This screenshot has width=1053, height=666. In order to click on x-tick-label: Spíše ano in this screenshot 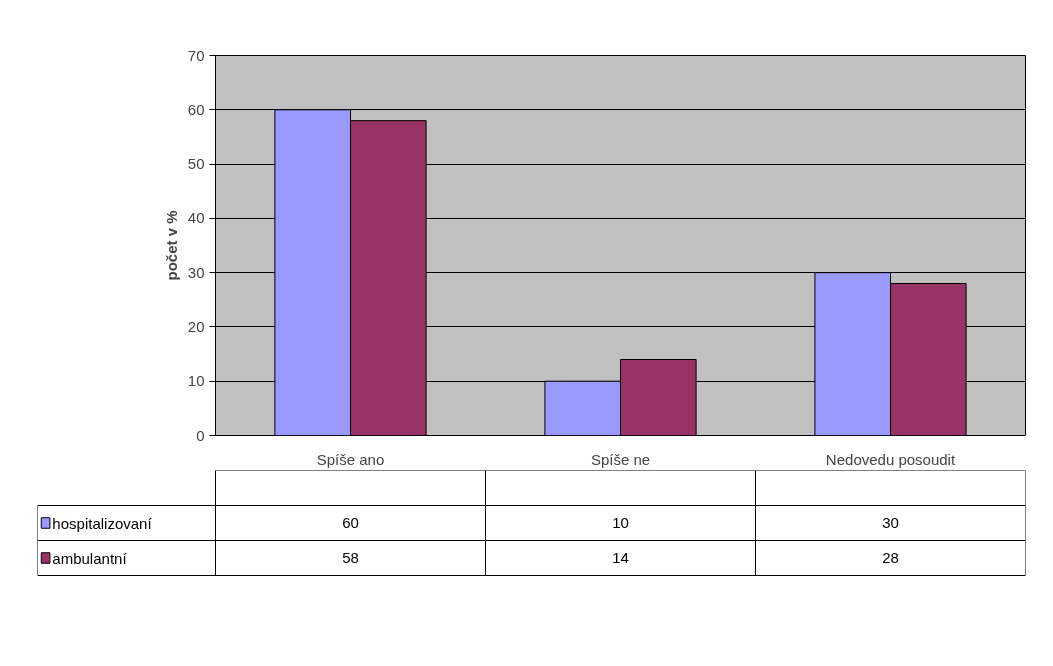, I will do `click(350, 459)`.